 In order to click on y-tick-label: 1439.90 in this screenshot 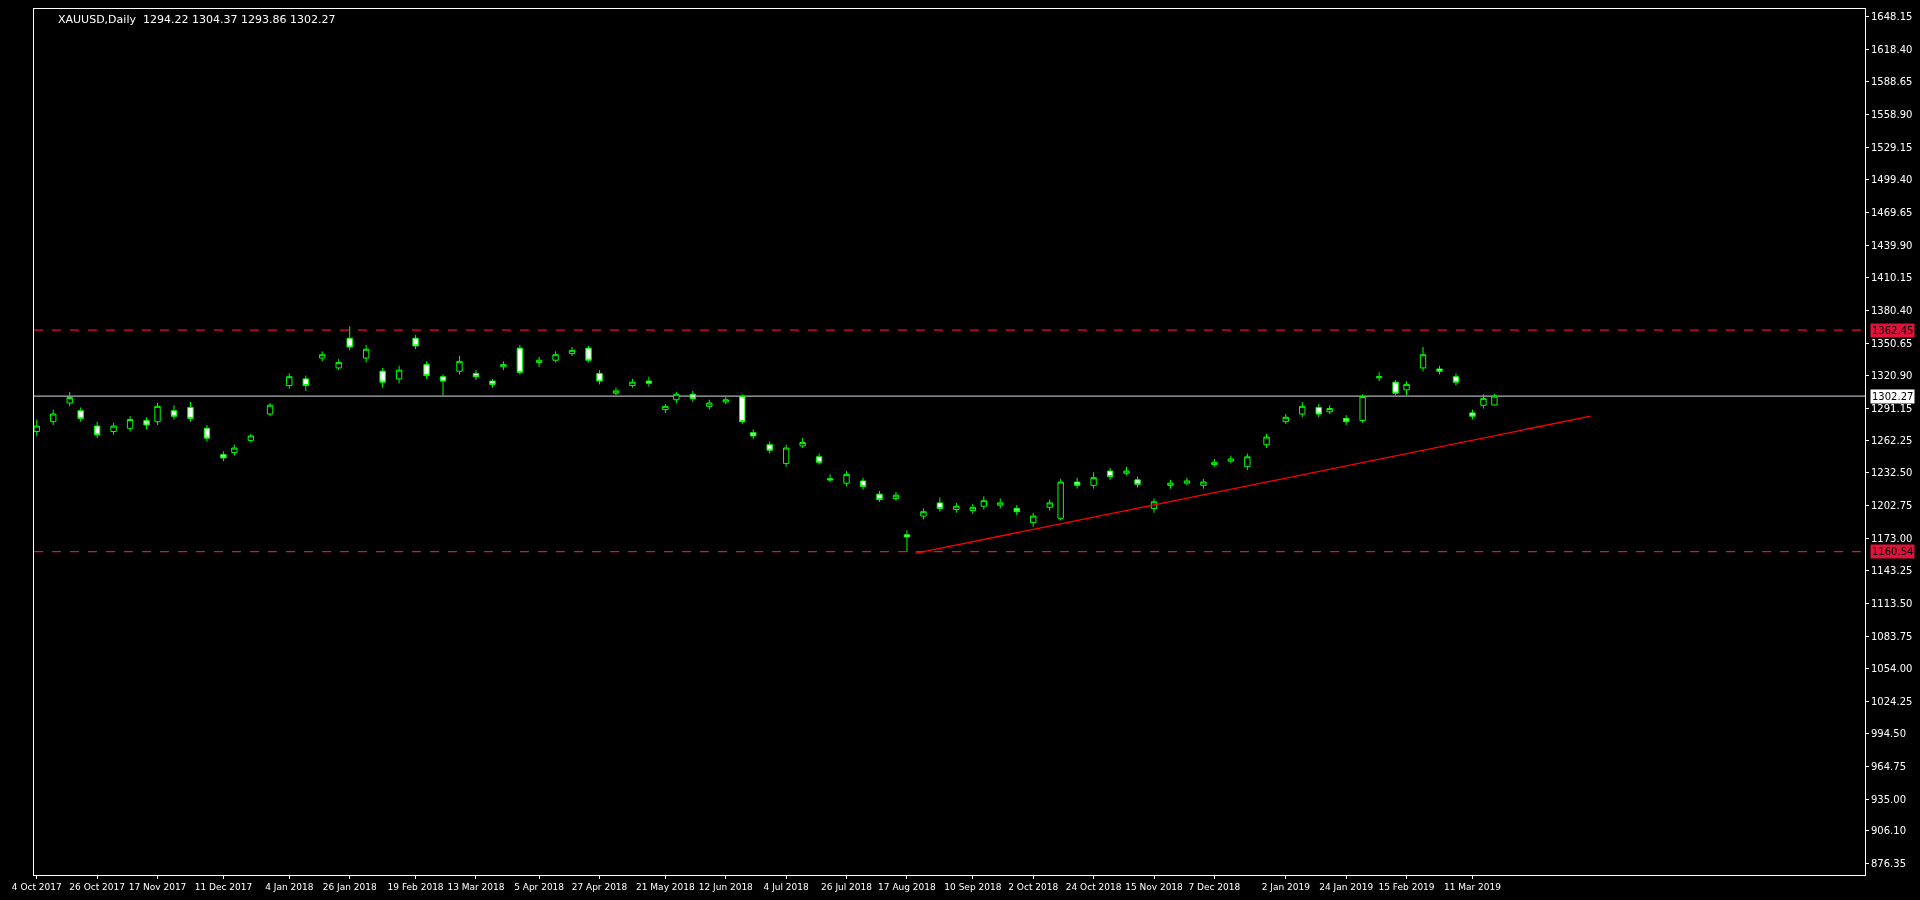, I will do `click(1892, 245)`.